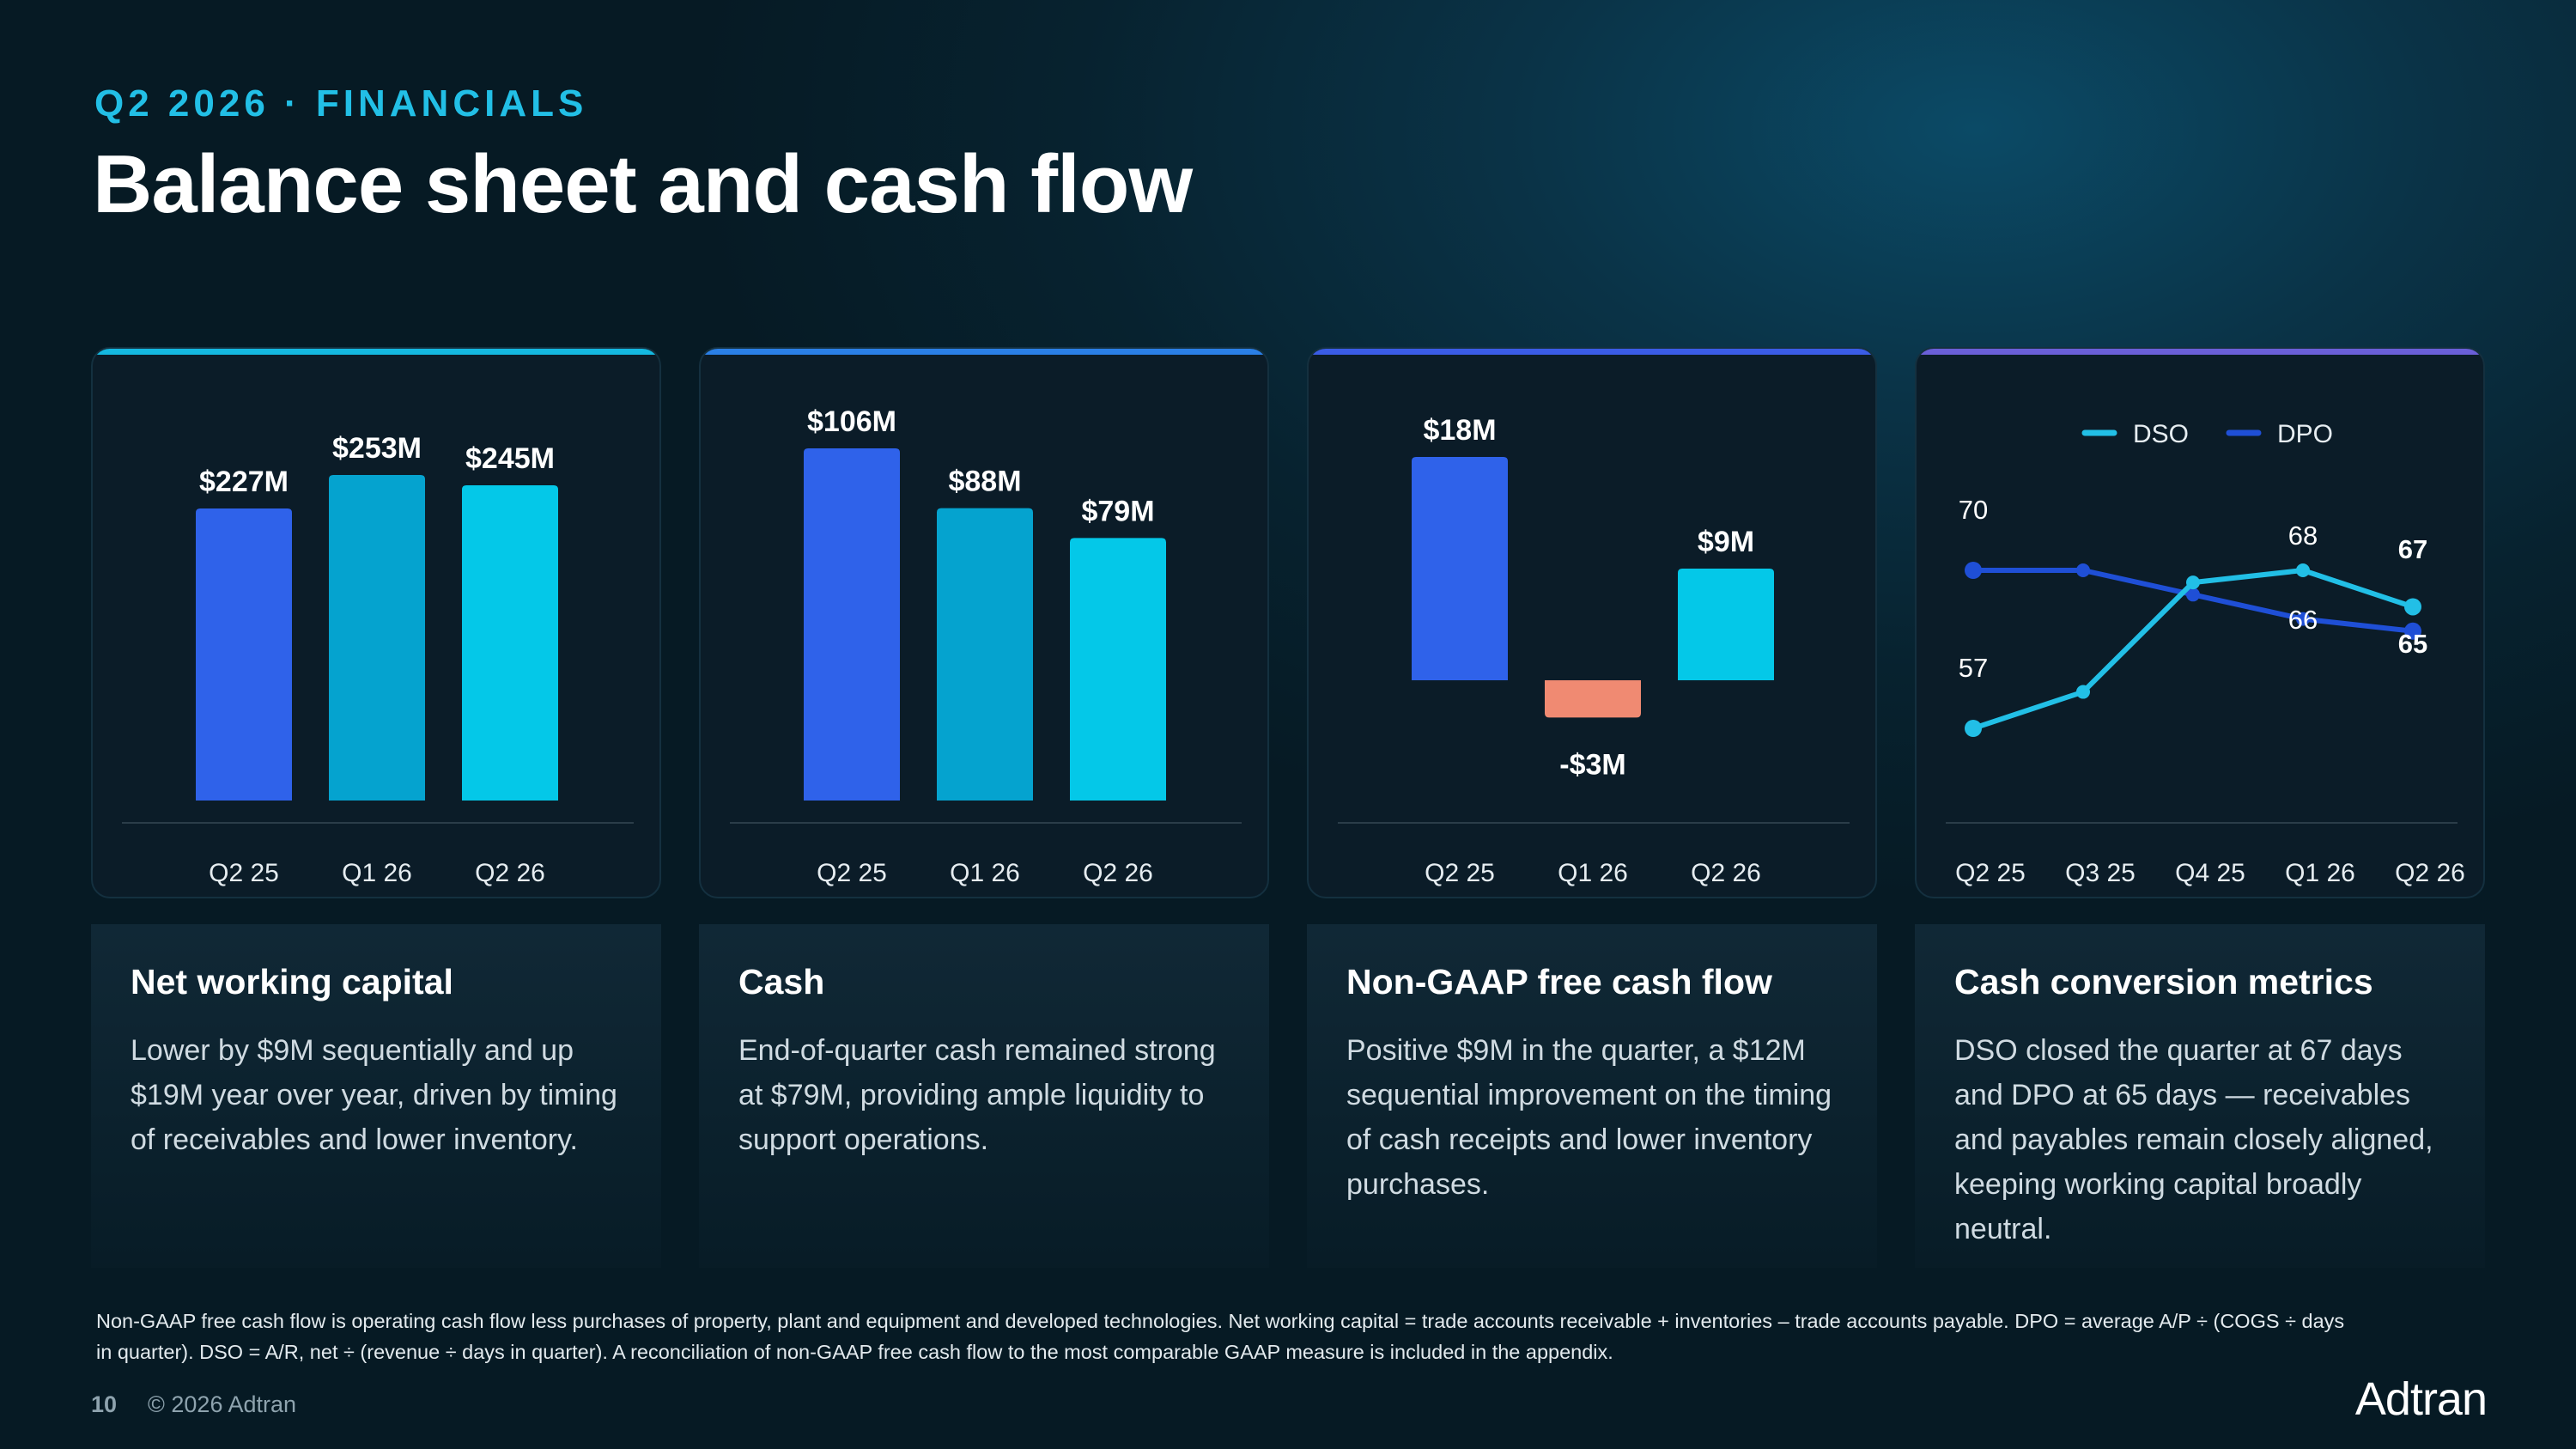 The height and width of the screenshot is (1449, 2576). I want to click on free-cash-flow-chart: $18M Q2 25 -$3M Q1 26 $9M Q2 26, so click(1594, 650).